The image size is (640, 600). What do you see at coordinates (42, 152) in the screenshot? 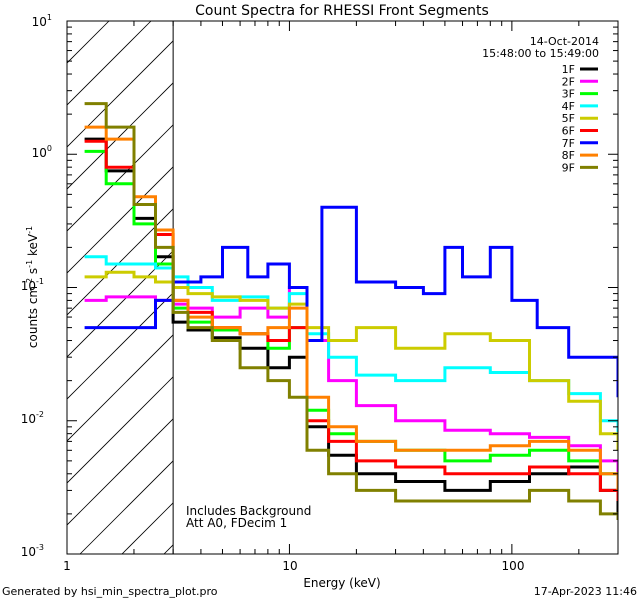
I see `y-tick-label-1e0: 10⁰` at bounding box center [42, 152].